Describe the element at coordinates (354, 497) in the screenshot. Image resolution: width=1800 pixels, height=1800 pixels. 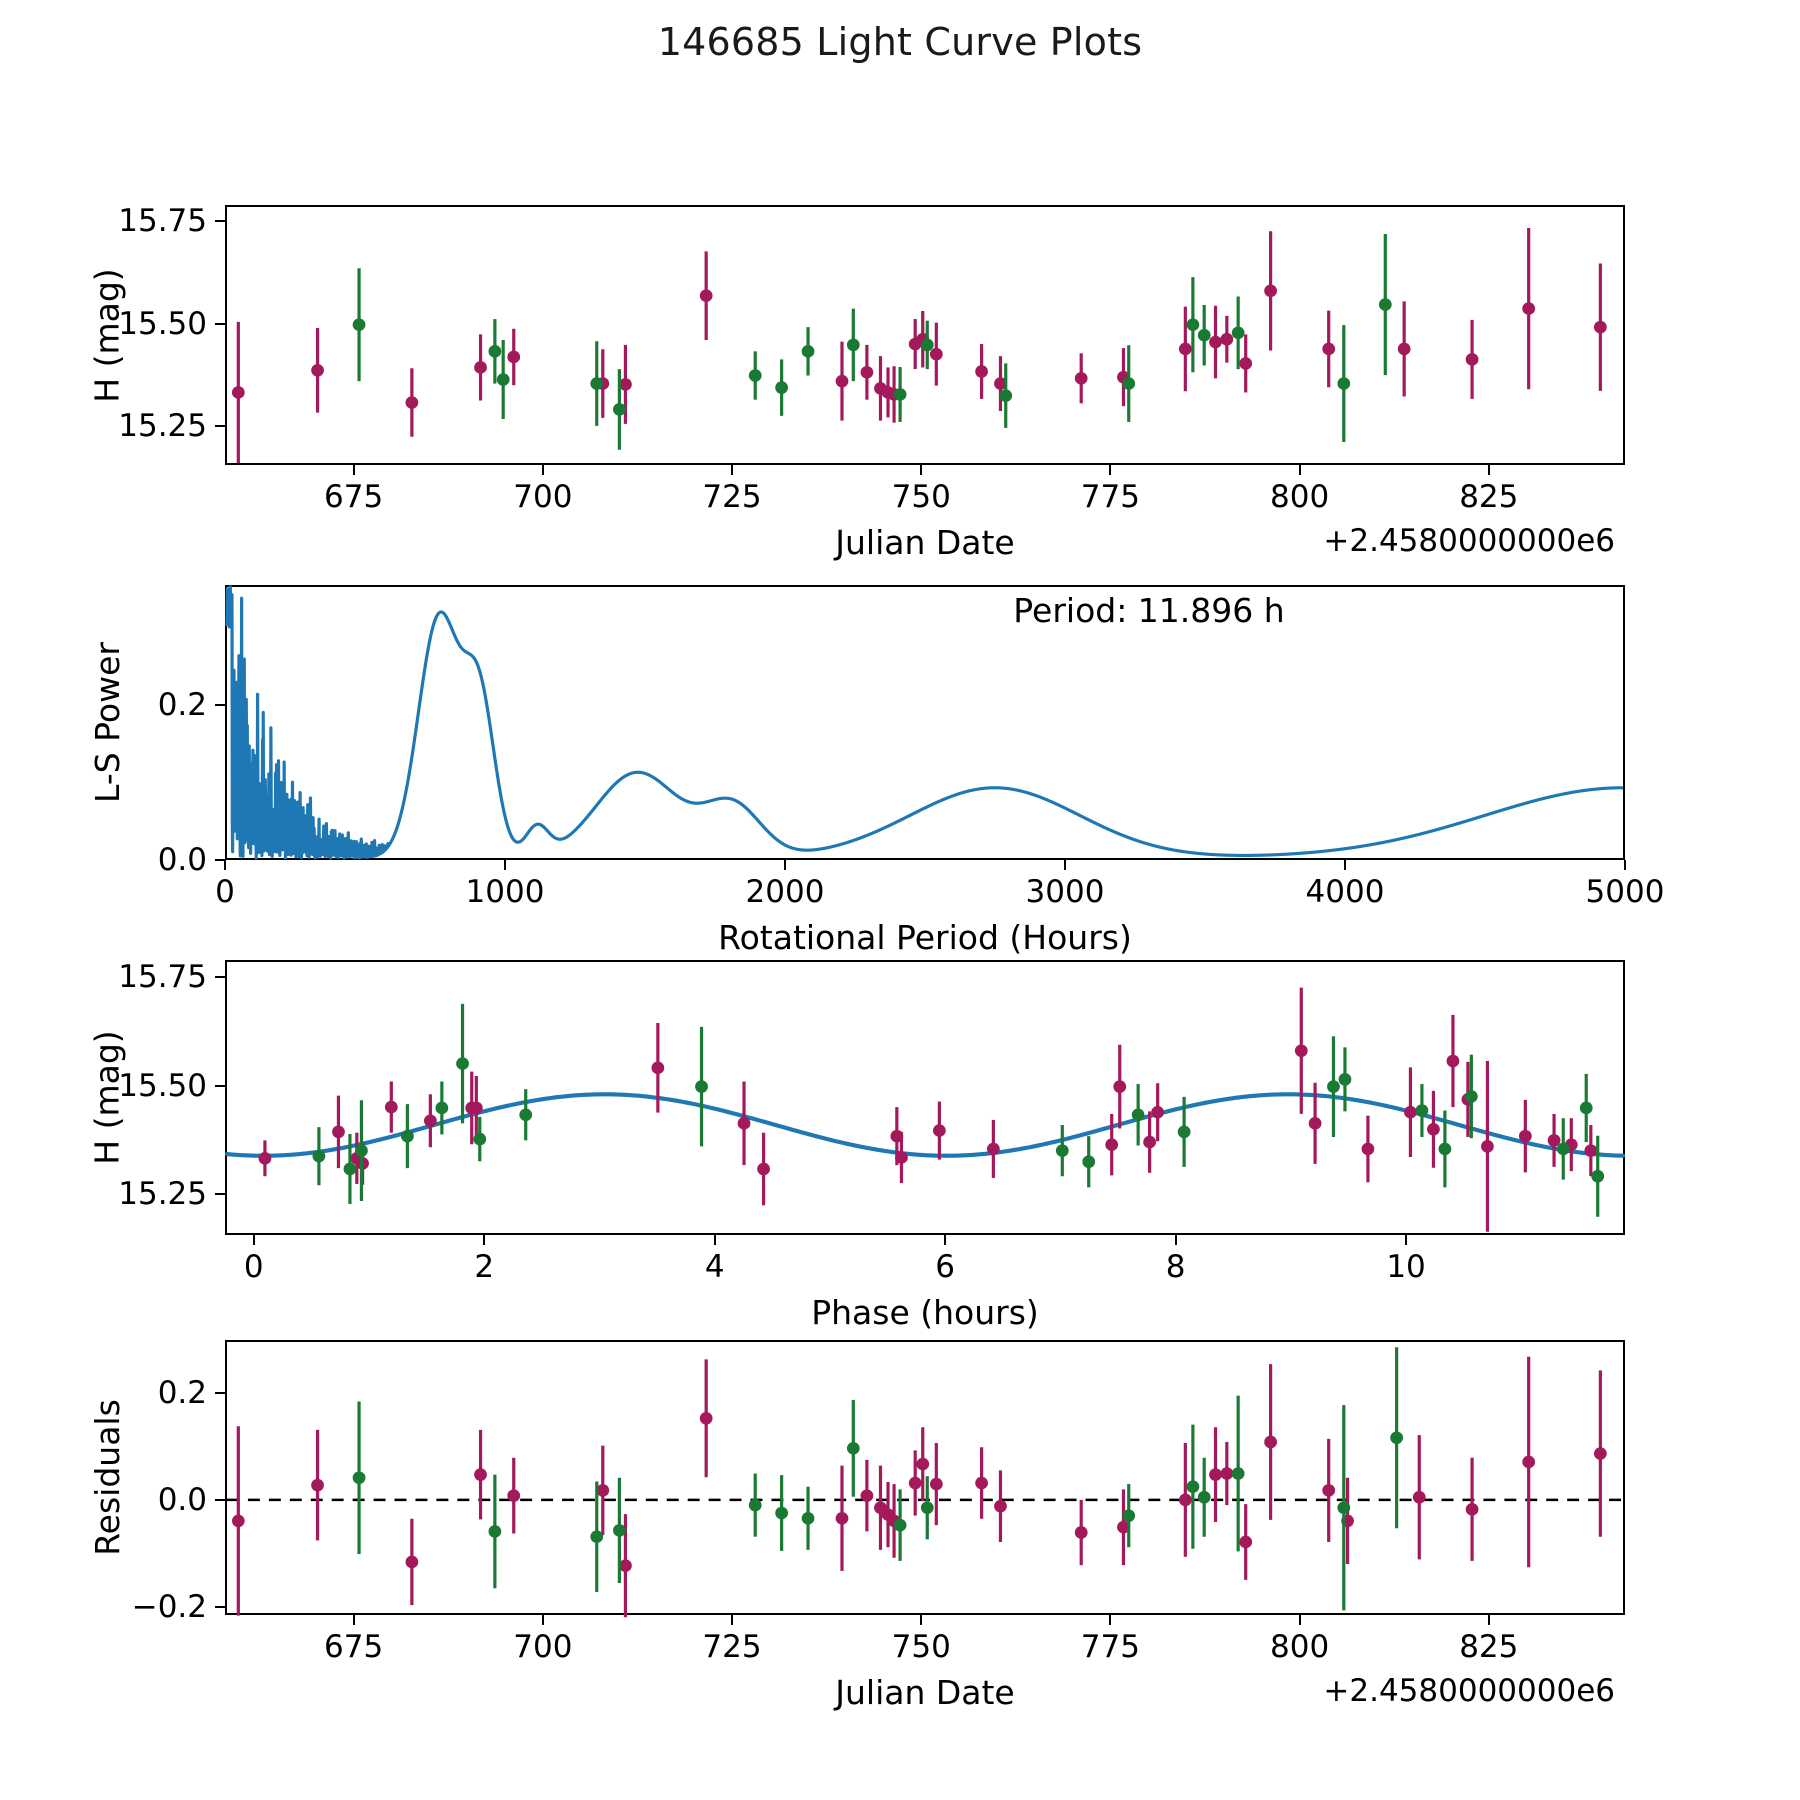
I see `x-tick-label: 675` at that location.